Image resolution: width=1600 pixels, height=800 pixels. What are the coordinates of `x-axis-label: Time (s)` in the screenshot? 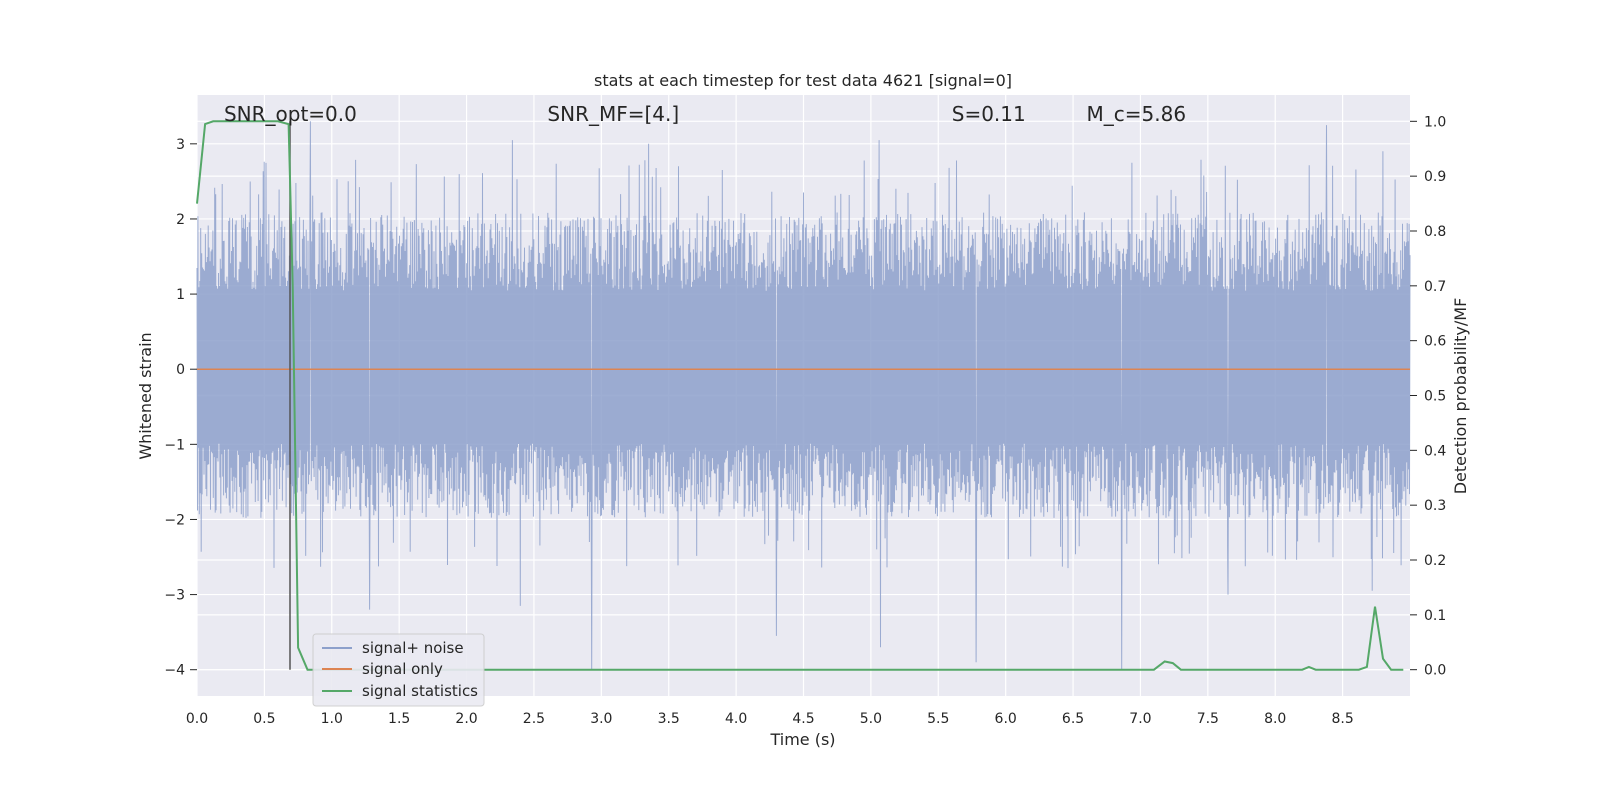 It's located at (802, 739).